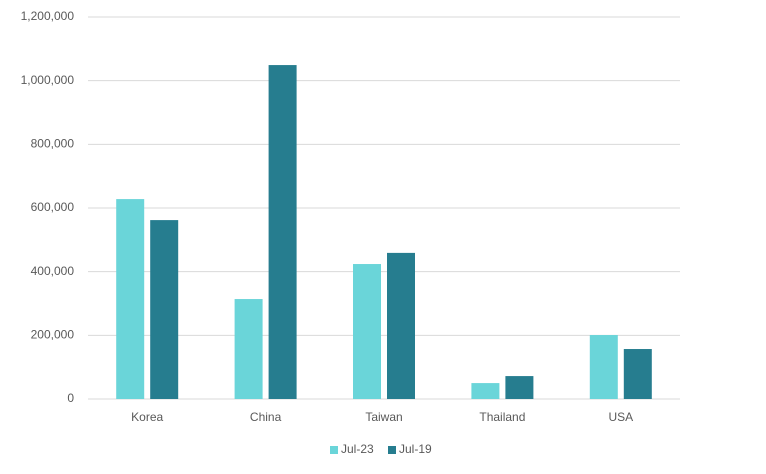  Describe the element at coordinates (53, 271) in the screenshot. I see `y-tick-label: 400,000` at that location.